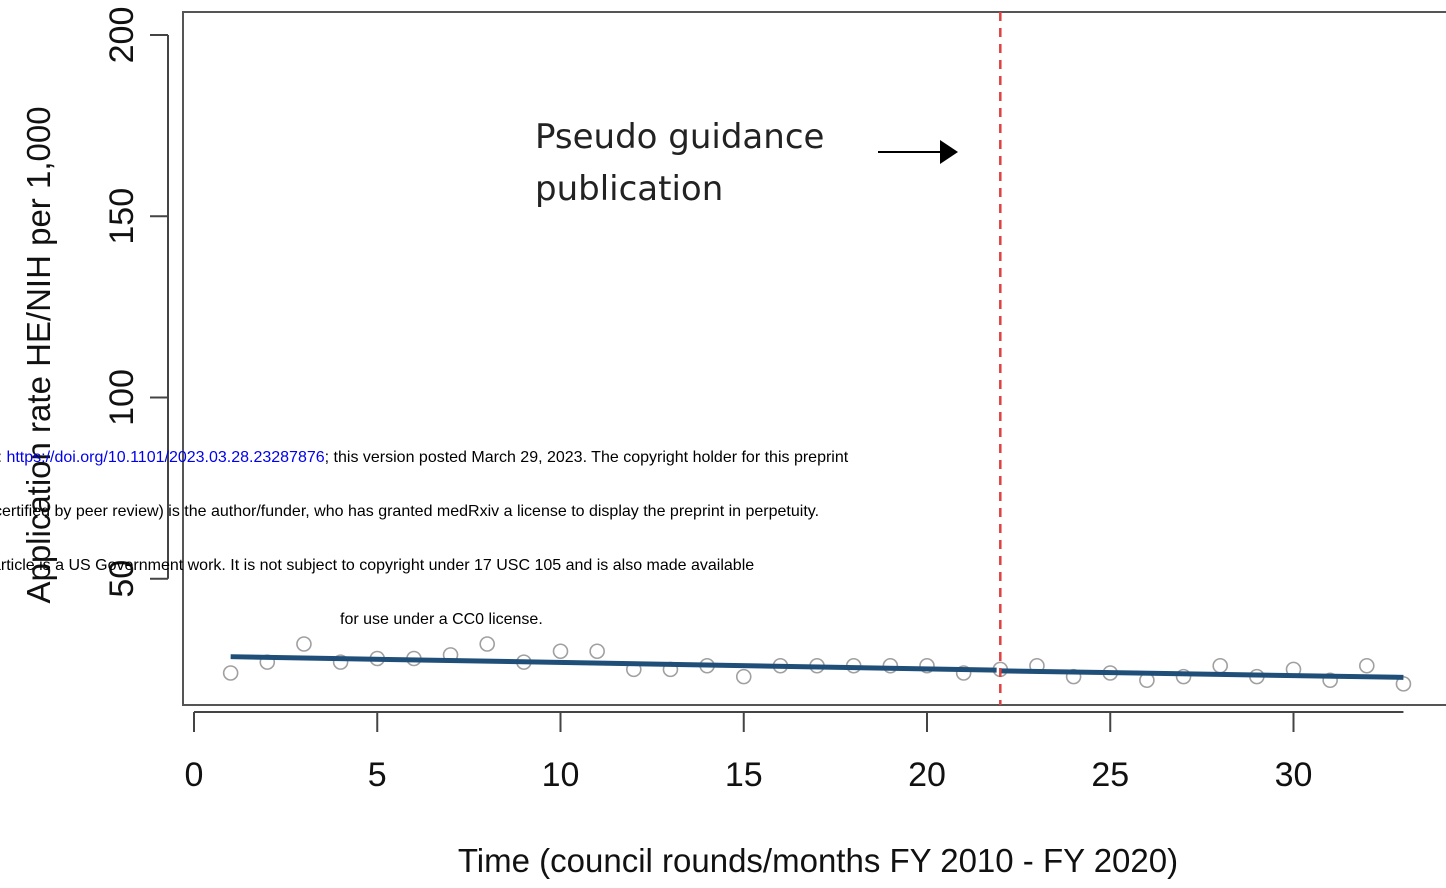 Image resolution: width=1446 pixels, height=888 pixels. I want to click on y-tick-label: 50, so click(122, 579).